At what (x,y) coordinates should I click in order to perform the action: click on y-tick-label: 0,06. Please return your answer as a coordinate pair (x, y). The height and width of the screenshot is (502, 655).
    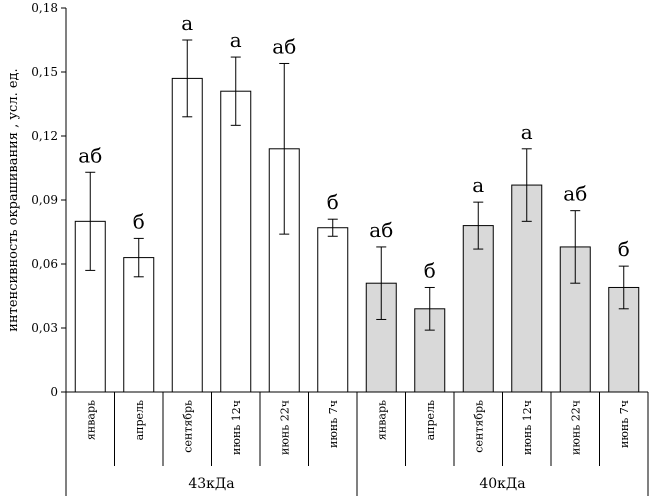
    Looking at the image, I should click on (44, 264).